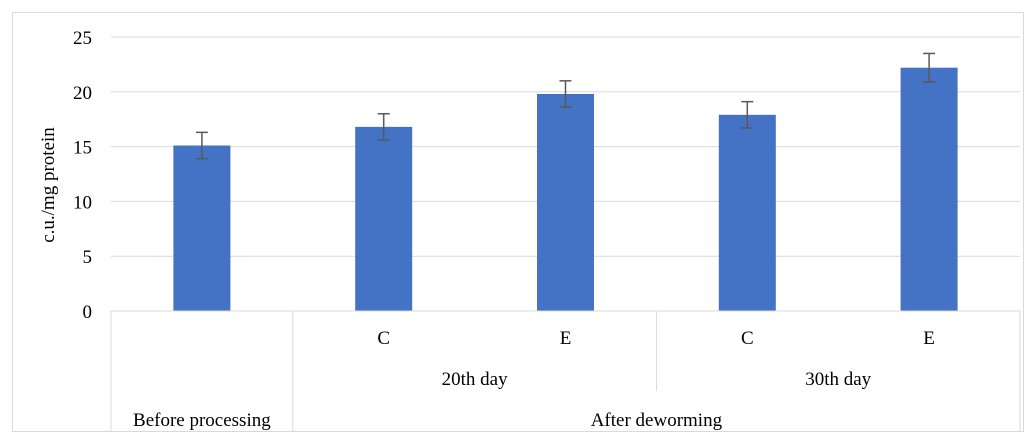 This screenshot has width=1030, height=435. I want to click on x-group-label: 20th day, so click(475, 379).